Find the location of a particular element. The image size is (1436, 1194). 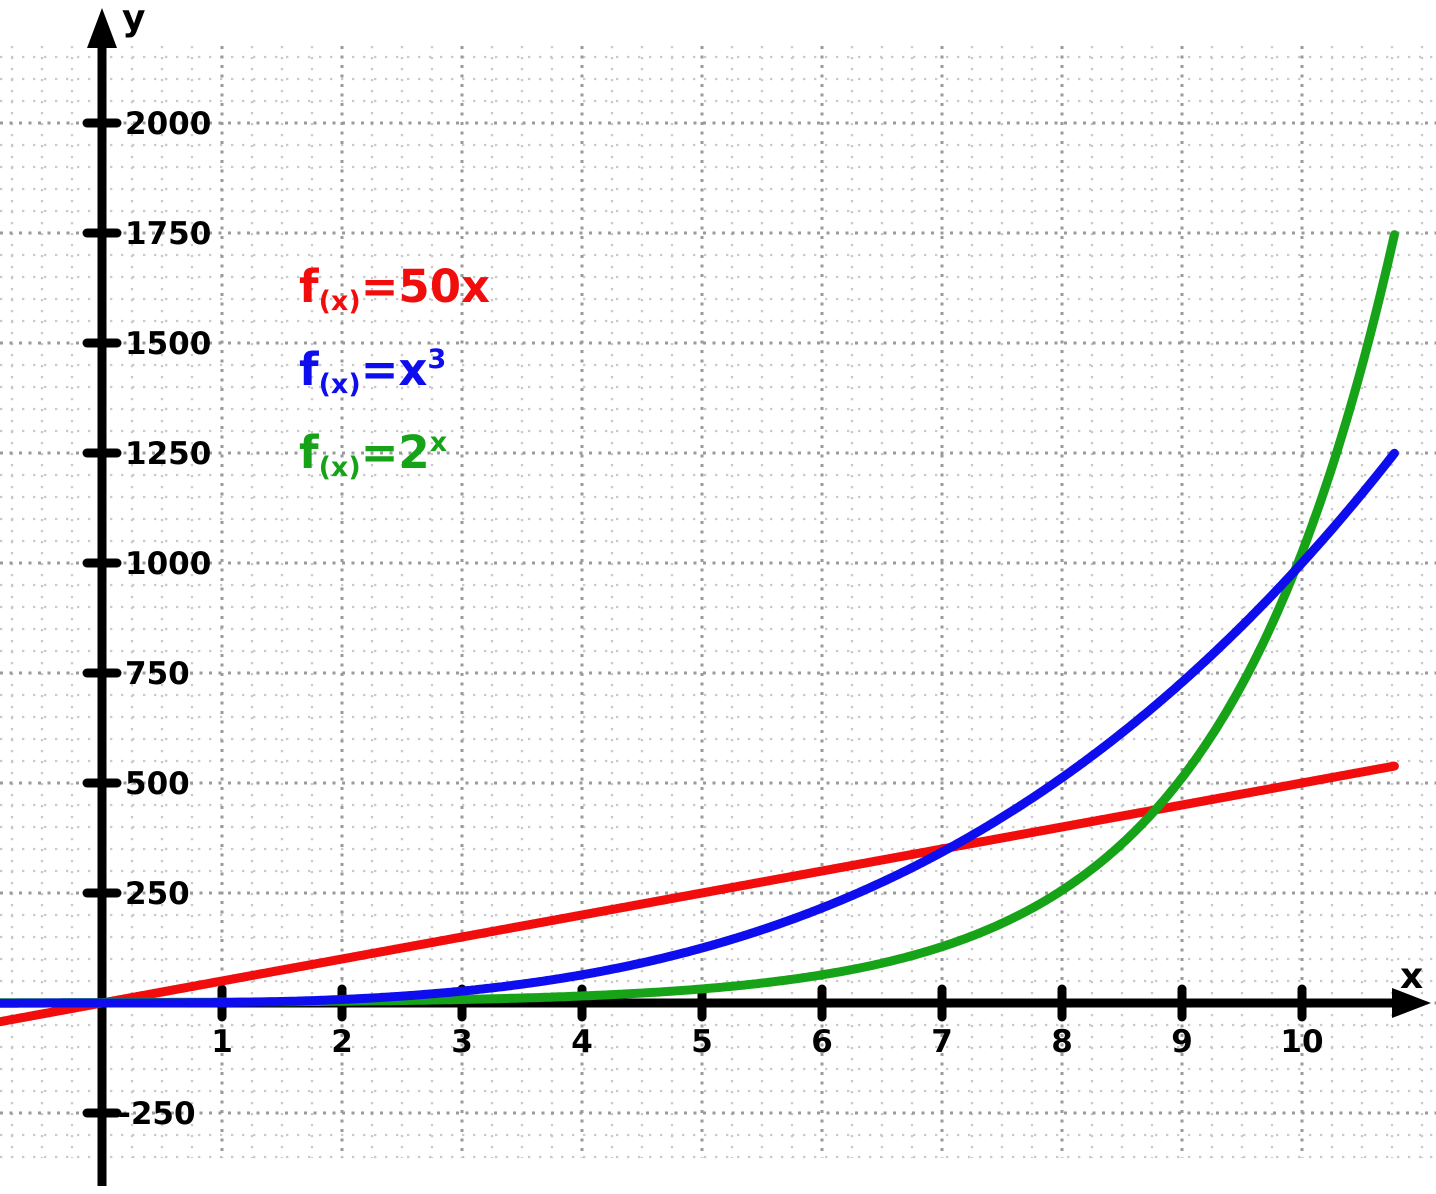

x-tick-label: 10 is located at coordinates (1301, 1042).